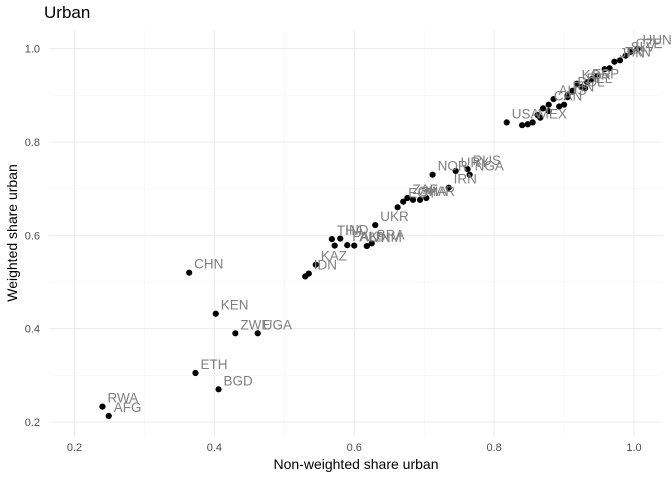 This screenshot has height=480, width=672. What do you see at coordinates (432, 191) in the screenshot?
I see `point-label: GHA` at bounding box center [432, 191].